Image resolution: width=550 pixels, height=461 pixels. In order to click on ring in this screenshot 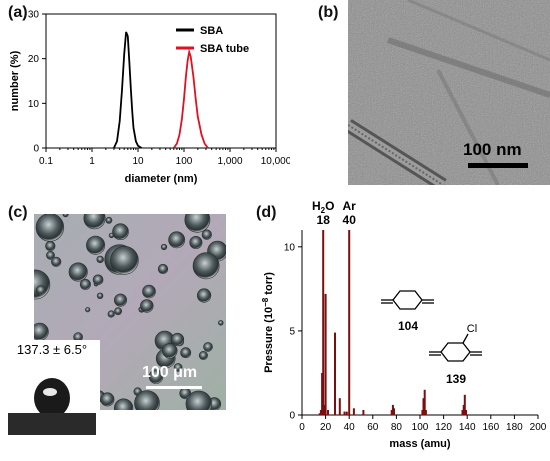, I will do `click(407, 300)`.